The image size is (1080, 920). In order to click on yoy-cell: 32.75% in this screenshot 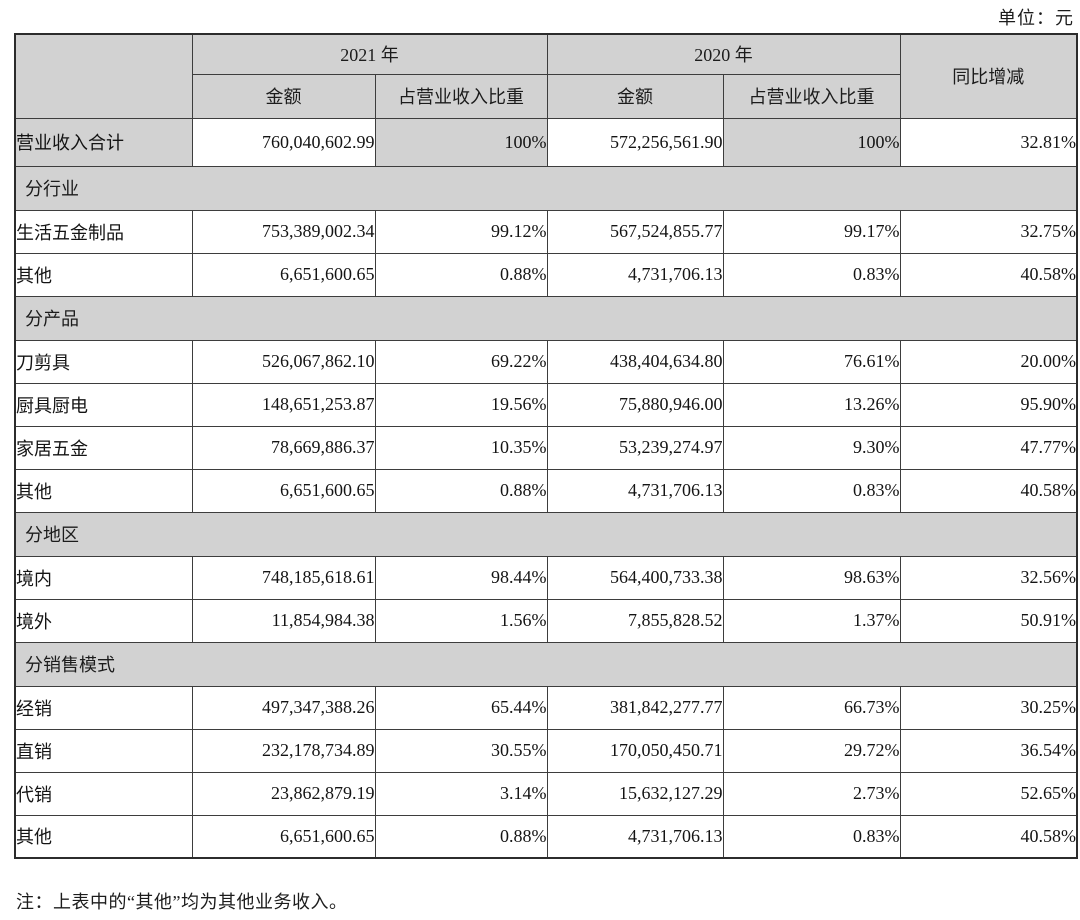, I will do `click(988, 231)`.